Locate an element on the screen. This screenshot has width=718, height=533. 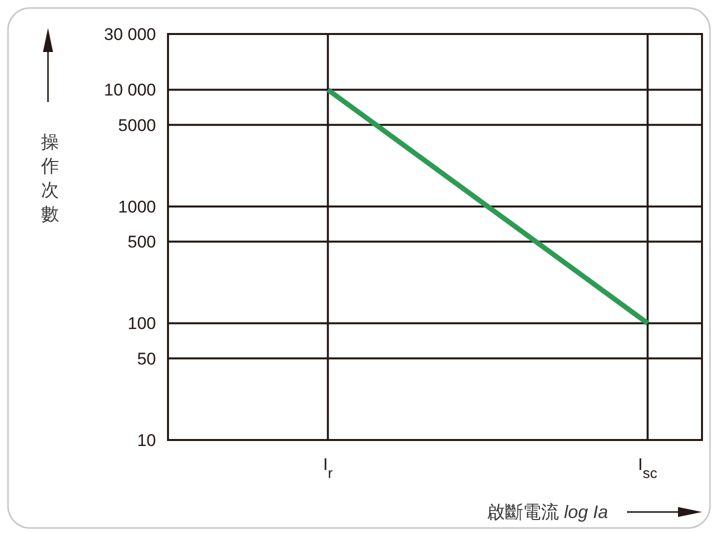
y-axis-title: 操作次數 is located at coordinates (49, 178).